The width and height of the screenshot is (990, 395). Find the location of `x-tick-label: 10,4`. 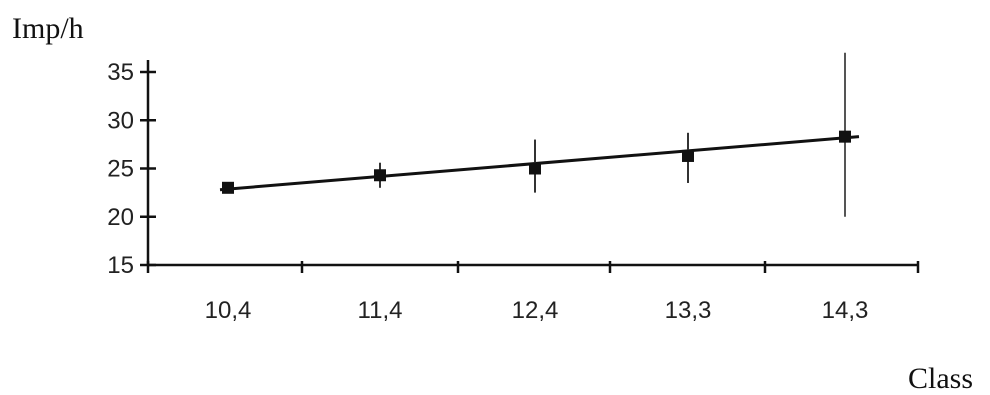

x-tick-label: 10,4 is located at coordinates (228, 310).